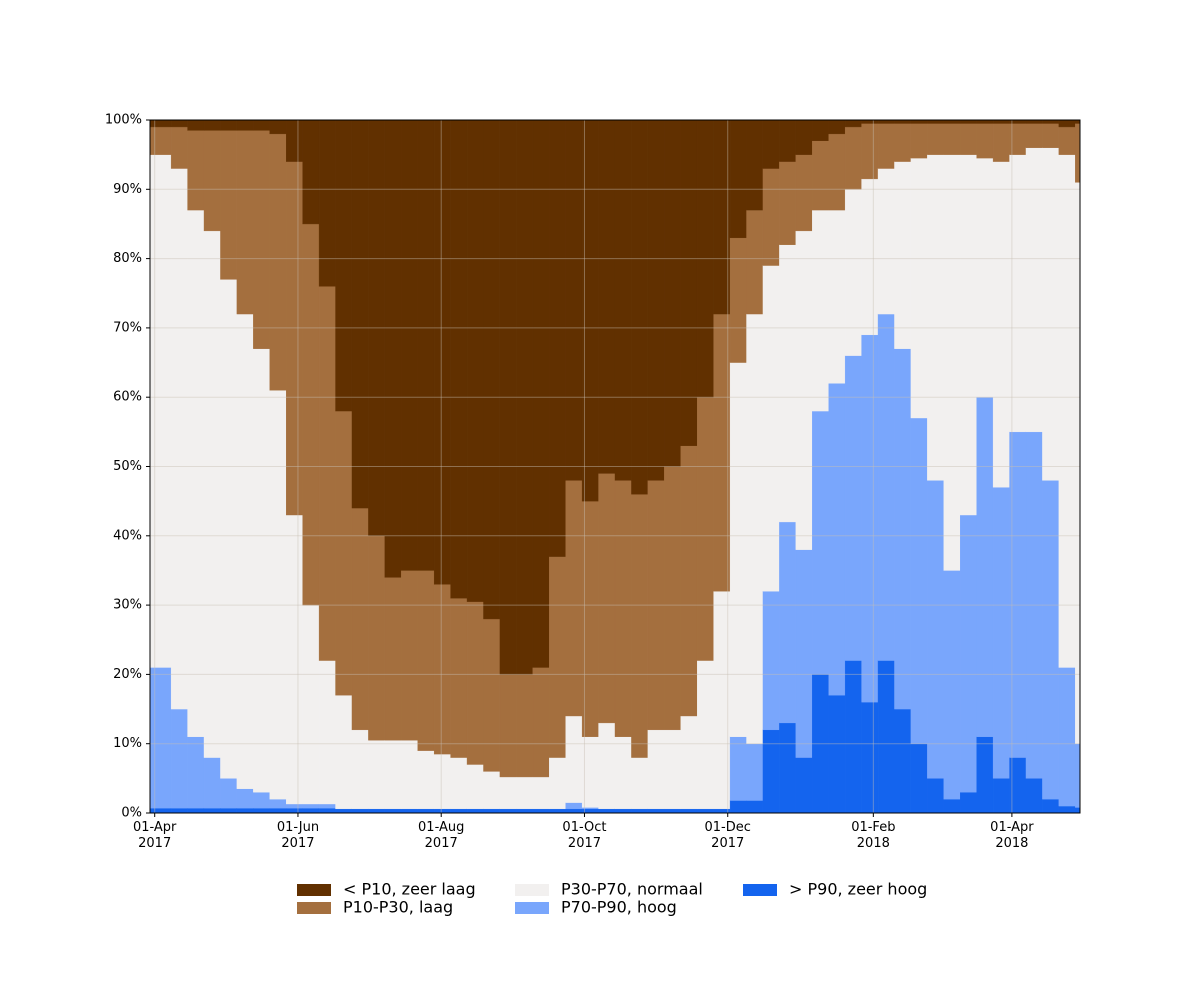  What do you see at coordinates (727, 835) in the screenshot?
I see `x-tick-label: 01-Dec 2017` at bounding box center [727, 835].